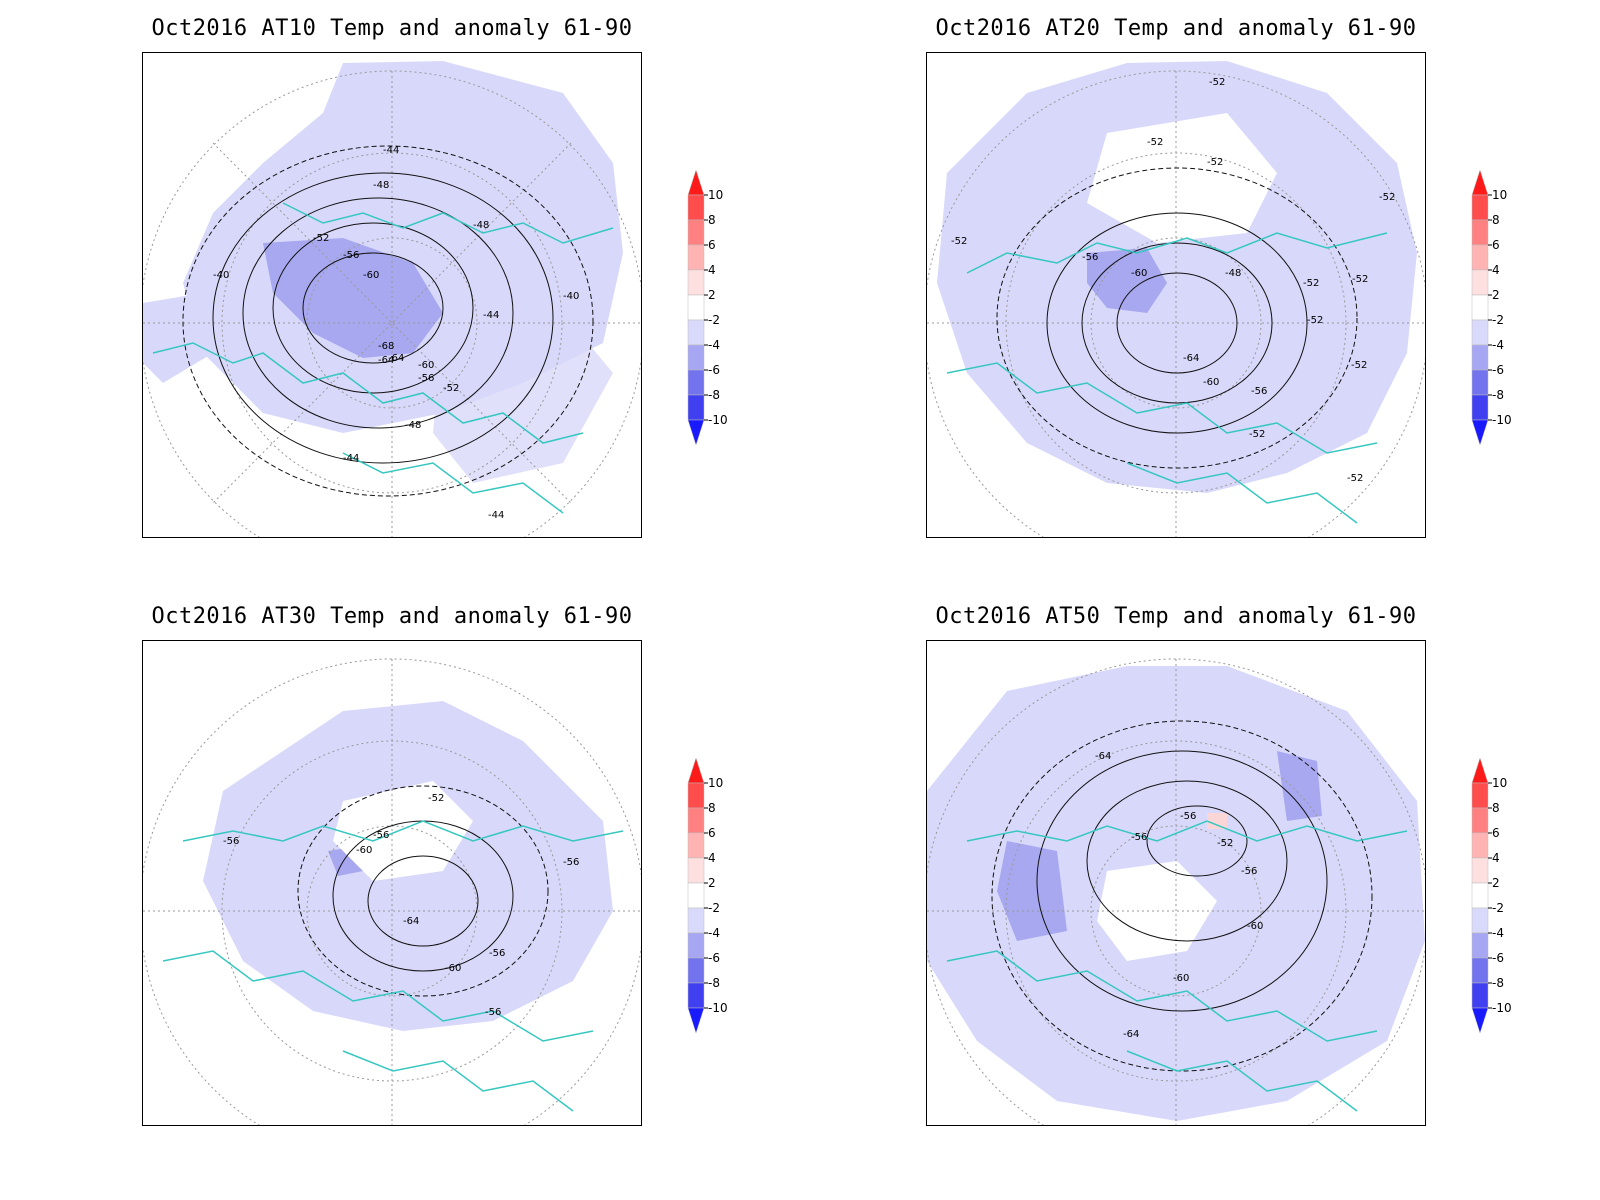 The width and height of the screenshot is (1600, 1200). I want to click on anomaly-area-white, so click(403, 831).